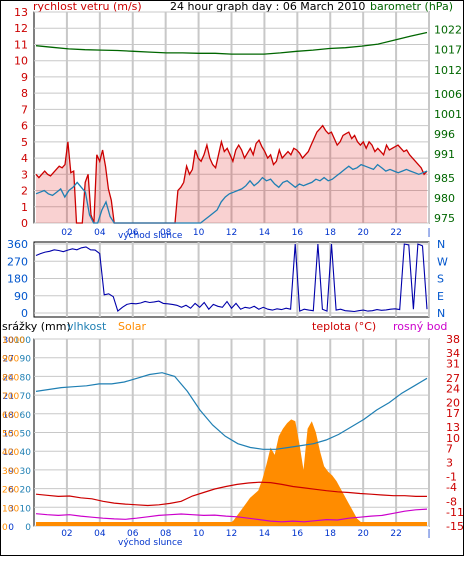  I want to click on rain-tick-label: 15, so click(8, 435).